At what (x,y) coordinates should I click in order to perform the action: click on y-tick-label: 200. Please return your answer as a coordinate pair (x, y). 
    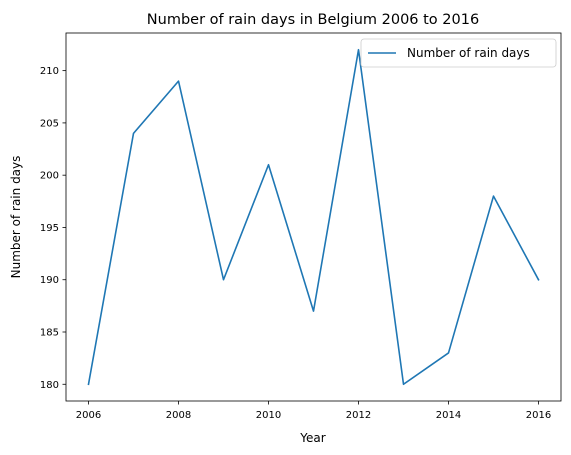
    Looking at the image, I should click on (49, 176).